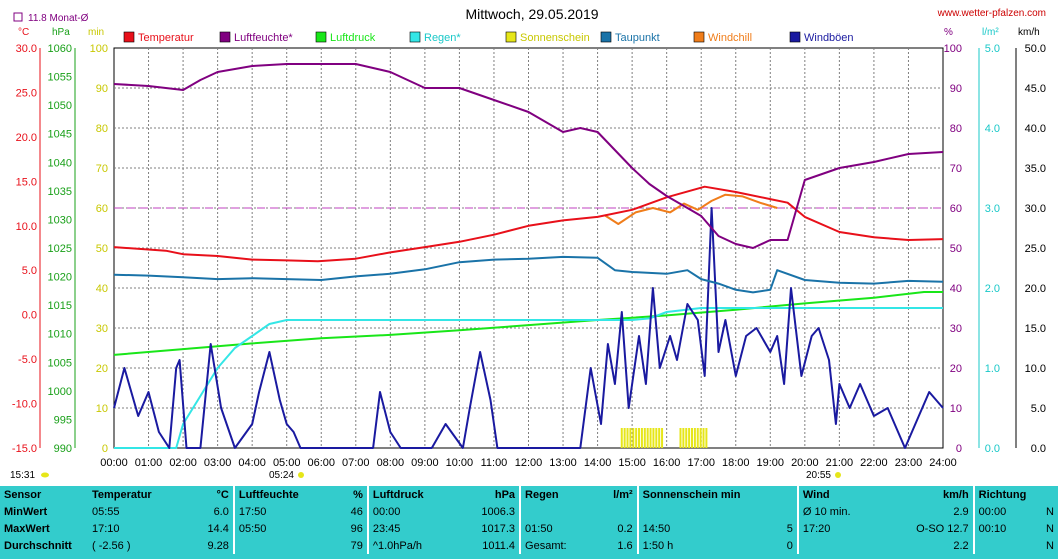 This screenshot has width=1058, height=559. What do you see at coordinates (96, 32) in the screenshot?
I see `unit-left-sun: min` at bounding box center [96, 32].